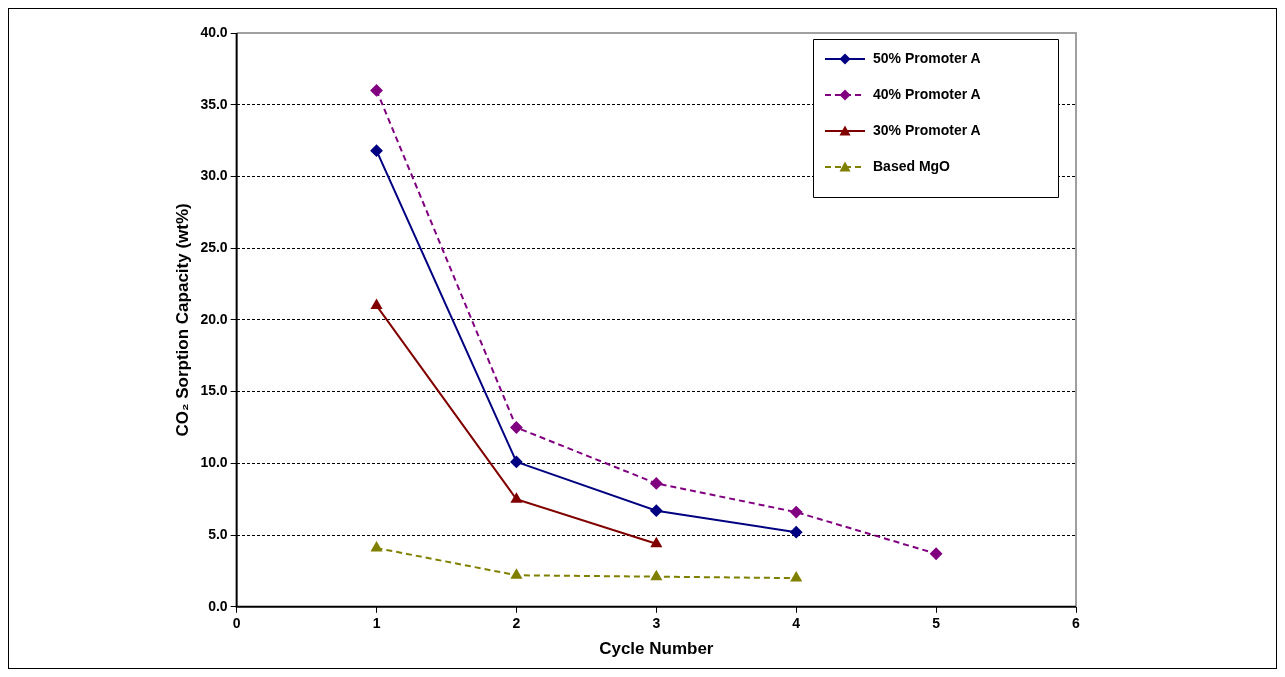 The width and height of the screenshot is (1285, 677). What do you see at coordinates (236, 623) in the screenshot?
I see `x-tick-label: 0` at bounding box center [236, 623].